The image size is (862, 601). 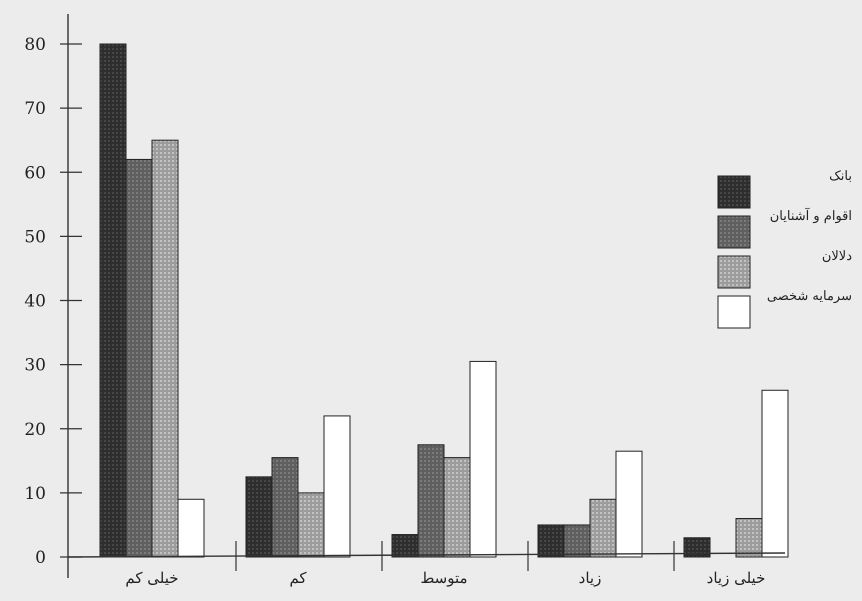 What do you see at coordinates (35, 494) in the screenshot?
I see `y-tick-label: 10` at bounding box center [35, 494].